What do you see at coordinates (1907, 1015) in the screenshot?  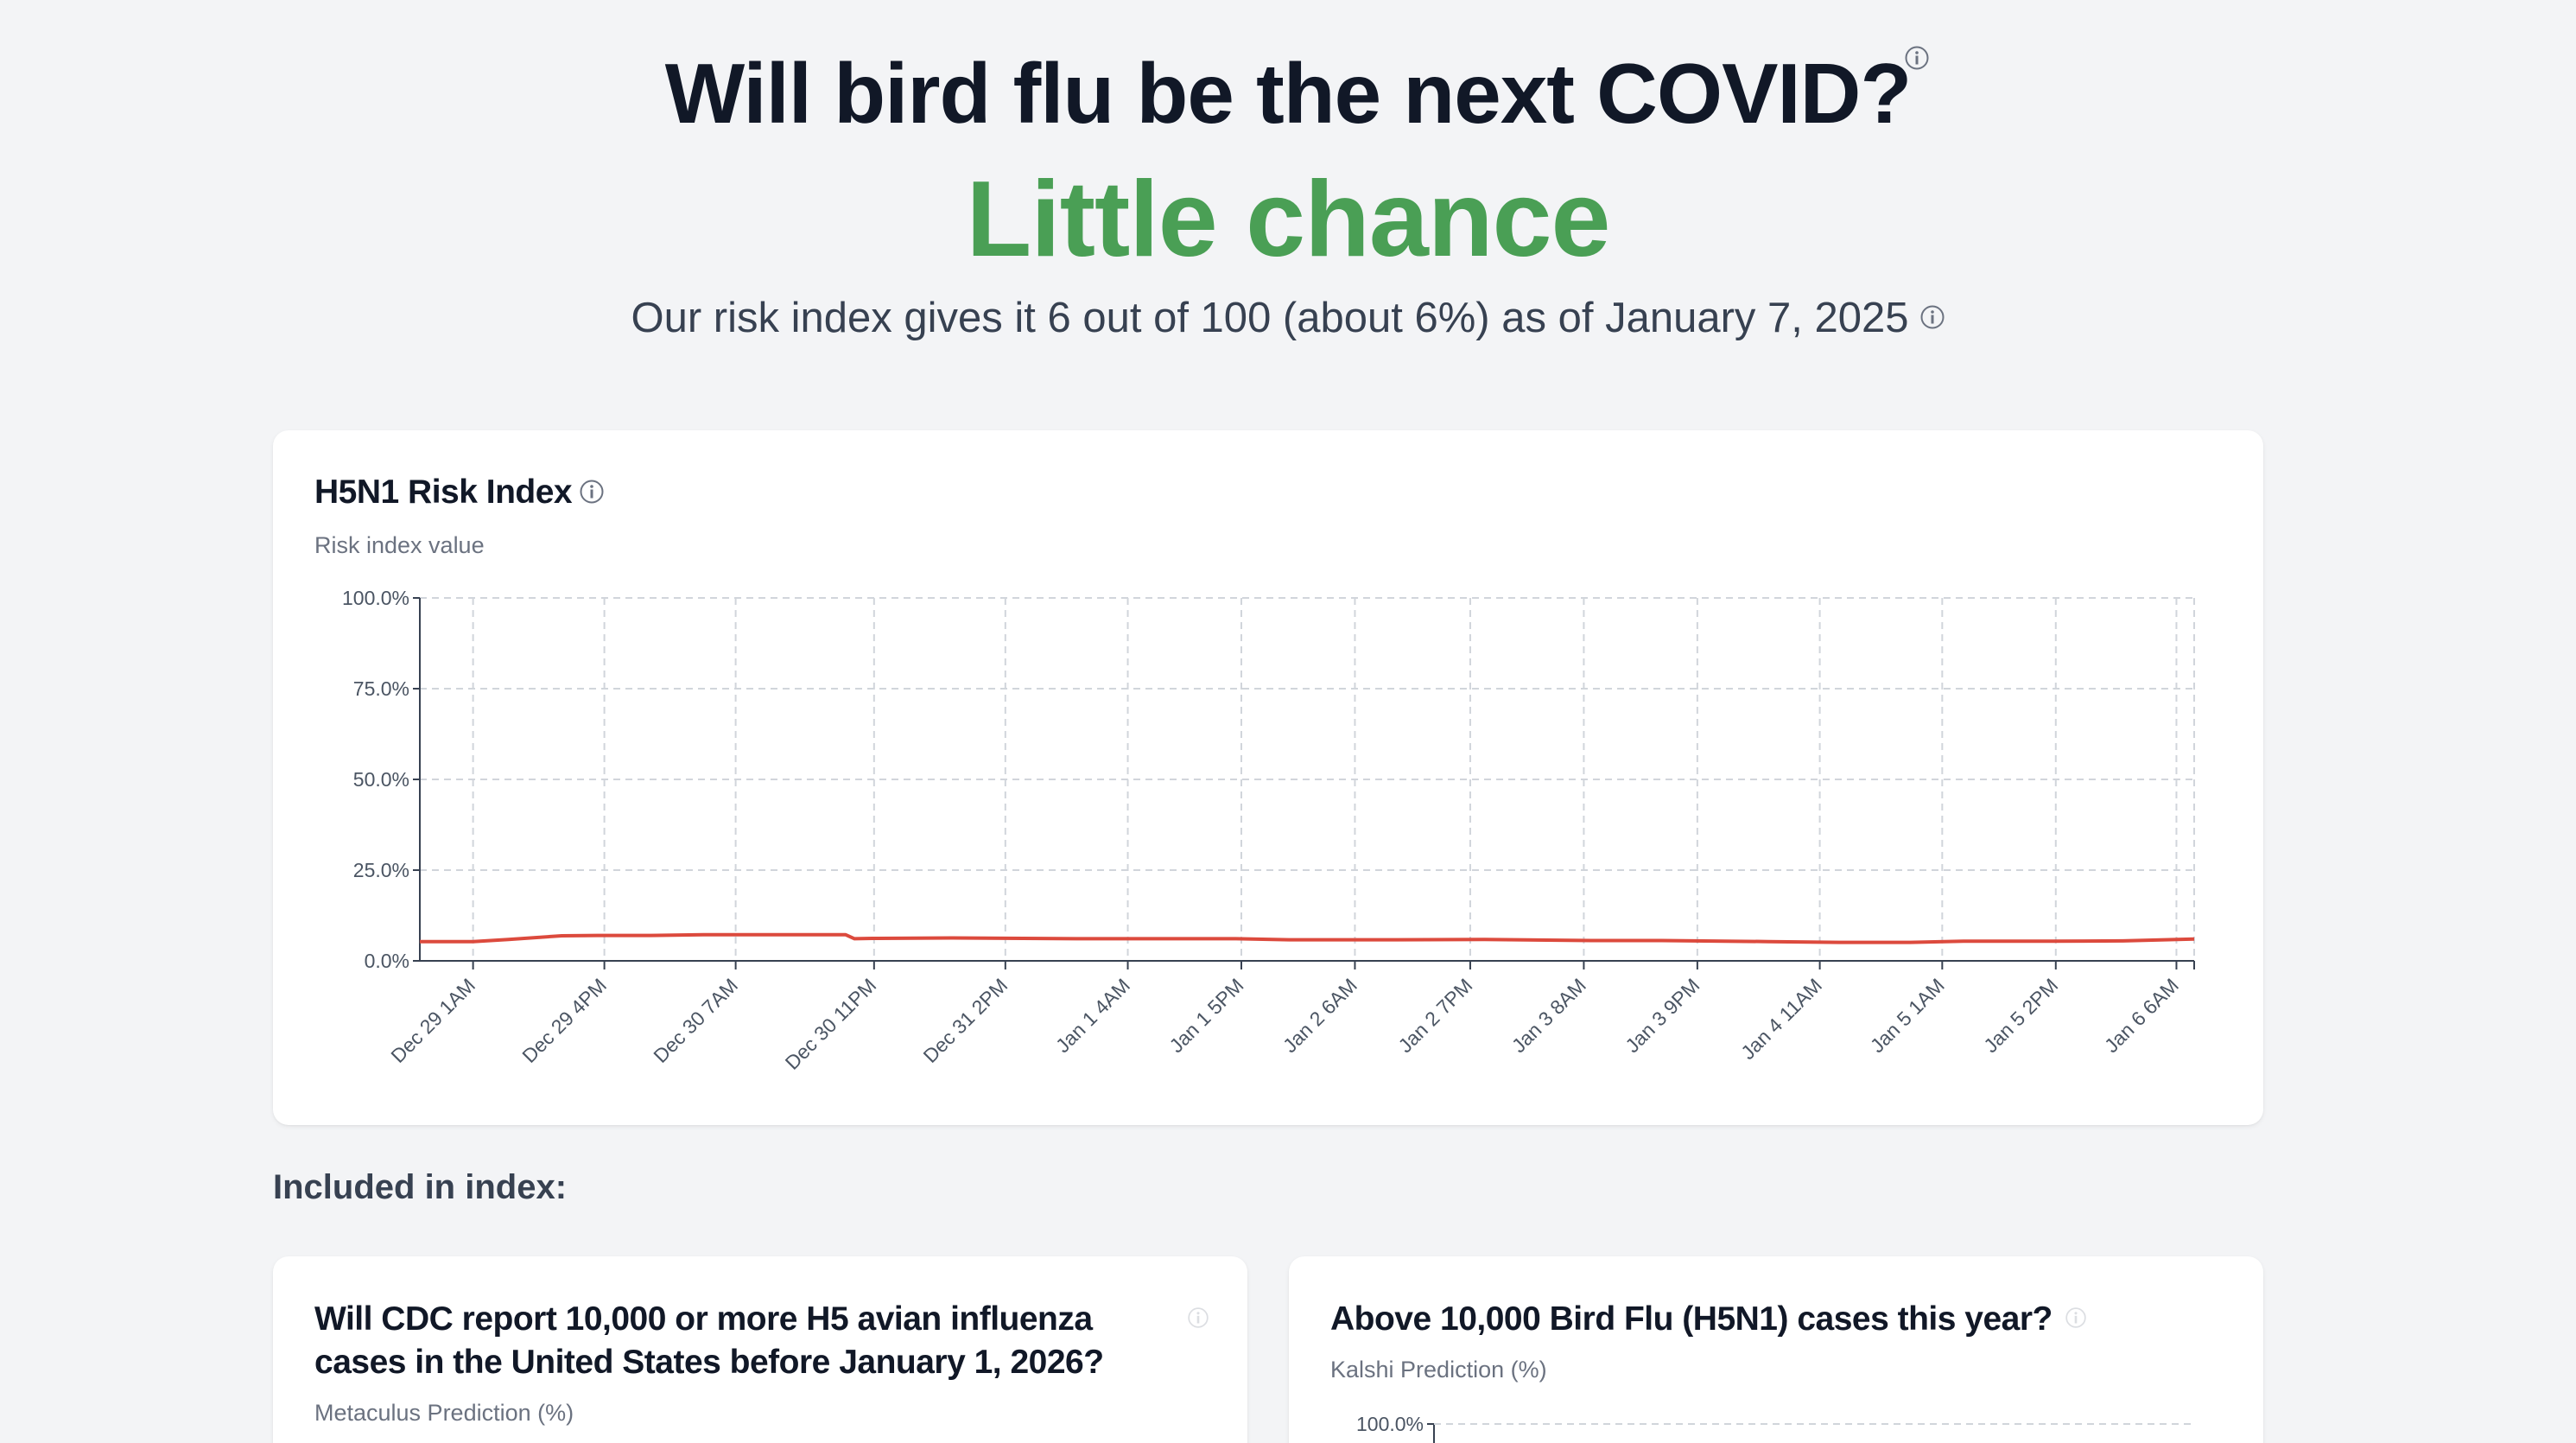 I see `x-tick-label: Jan 5 1AM` at bounding box center [1907, 1015].